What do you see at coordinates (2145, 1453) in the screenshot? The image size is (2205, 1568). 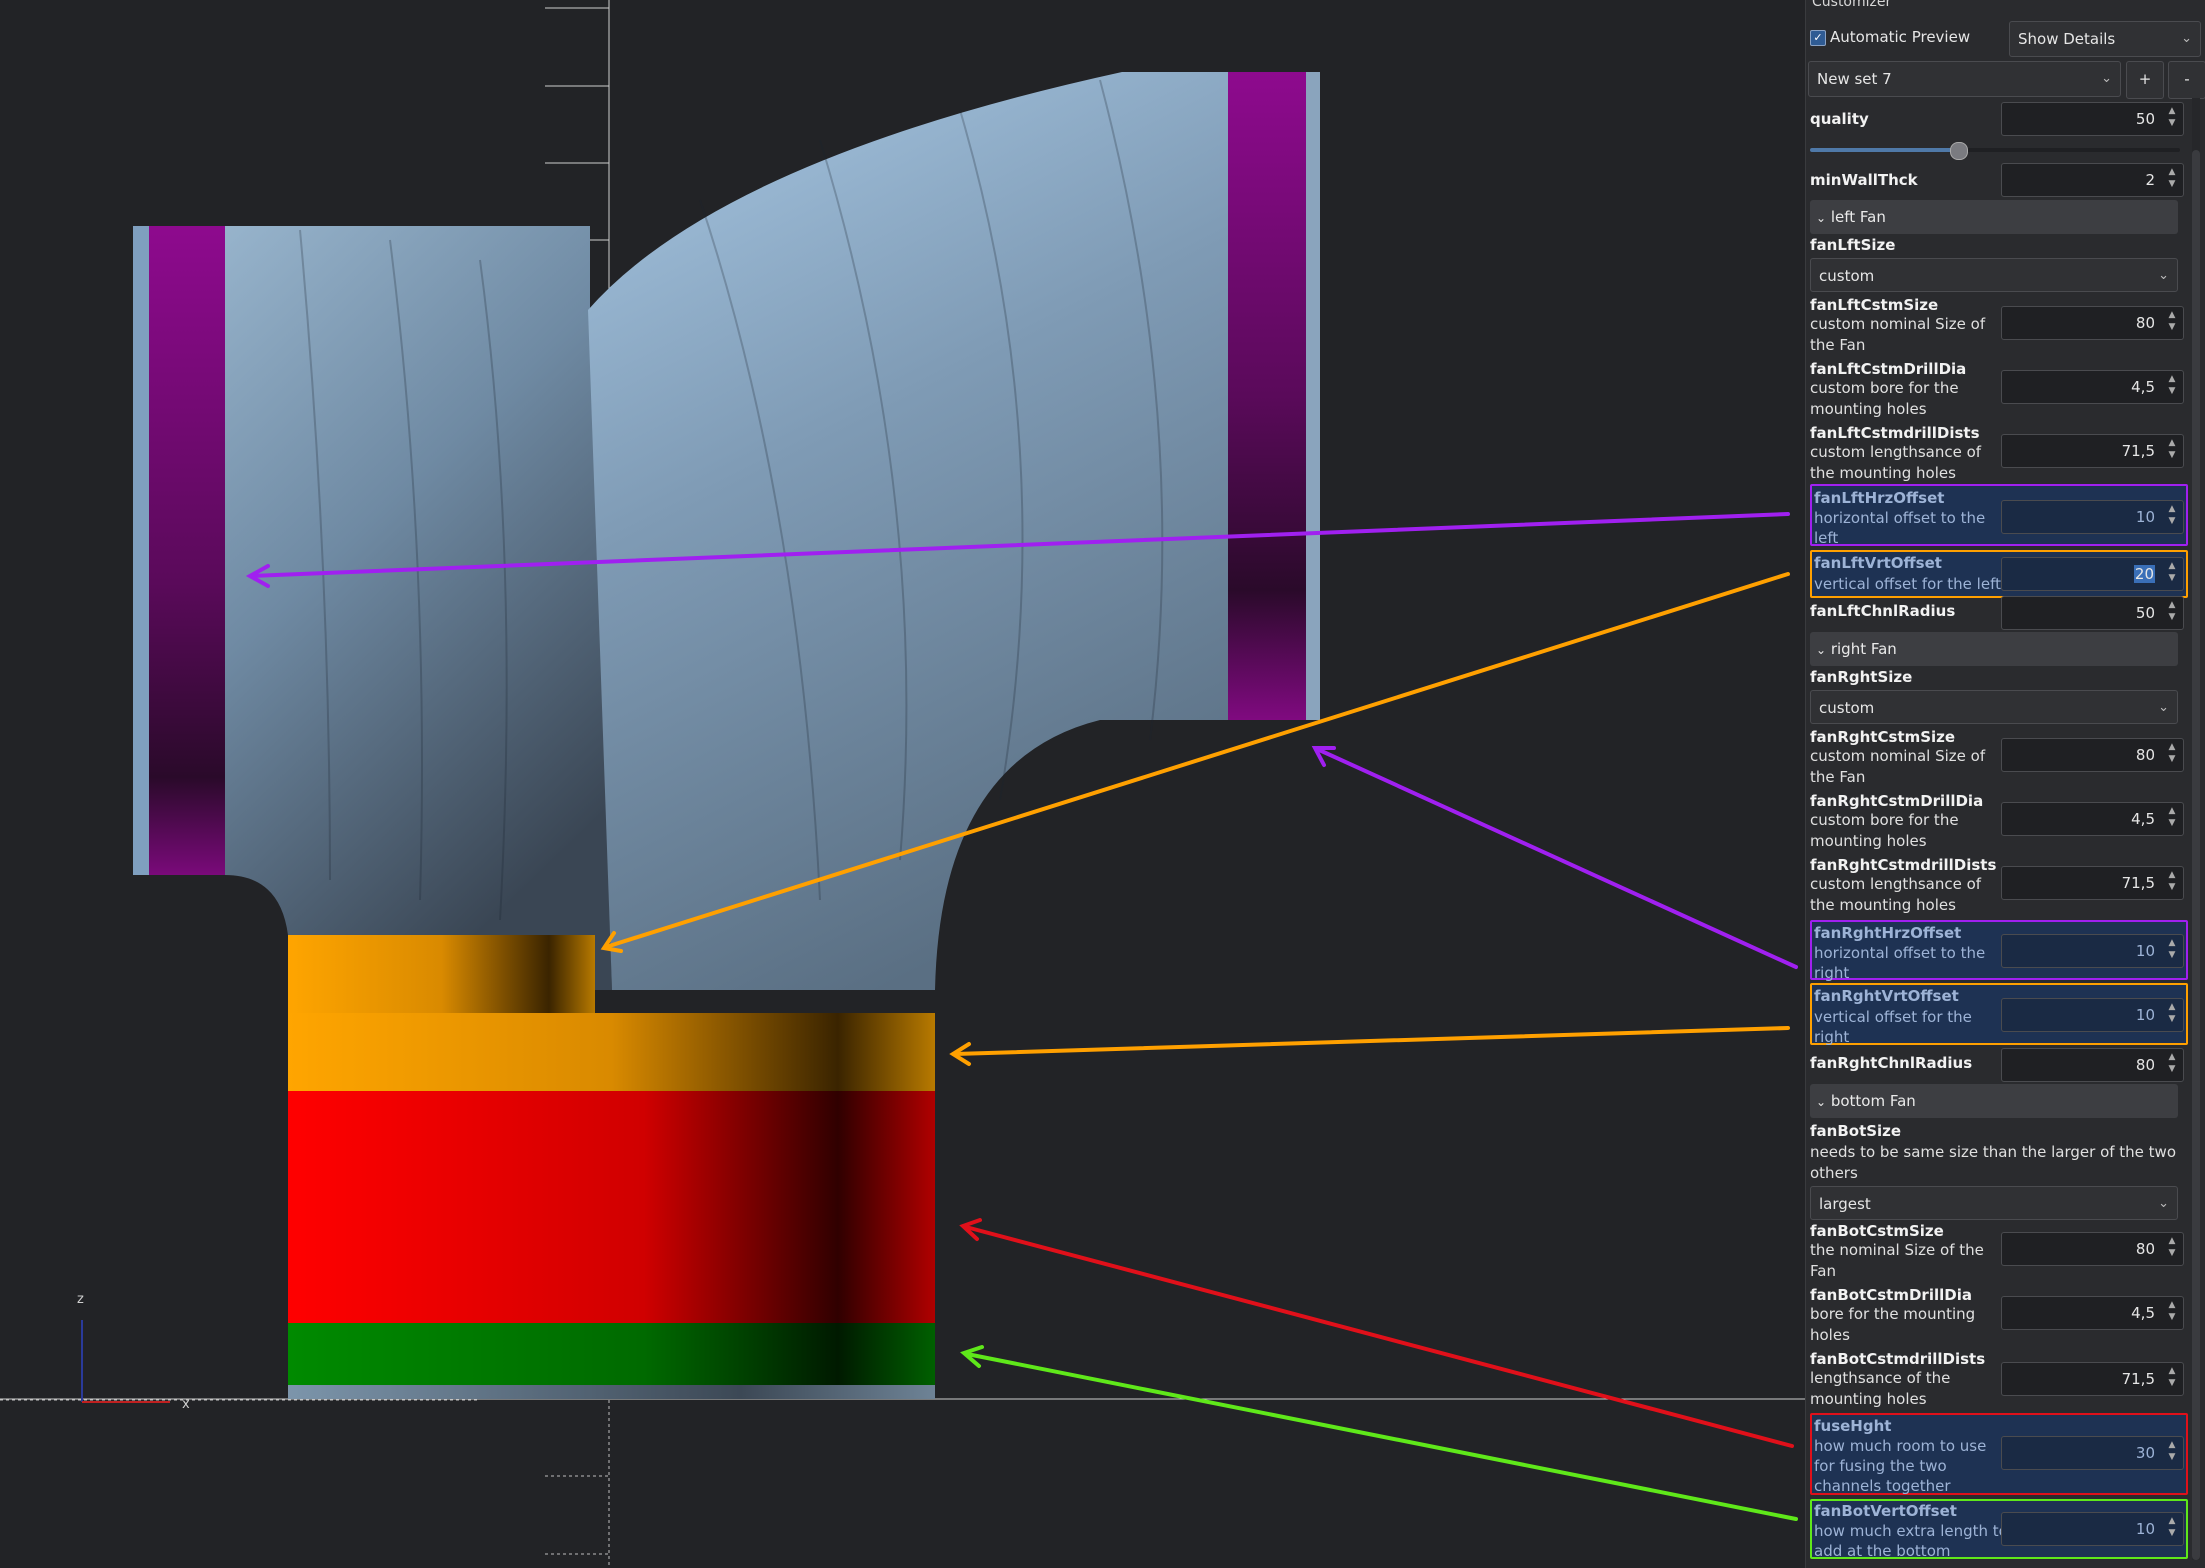 I see `spin-value: 30` at bounding box center [2145, 1453].